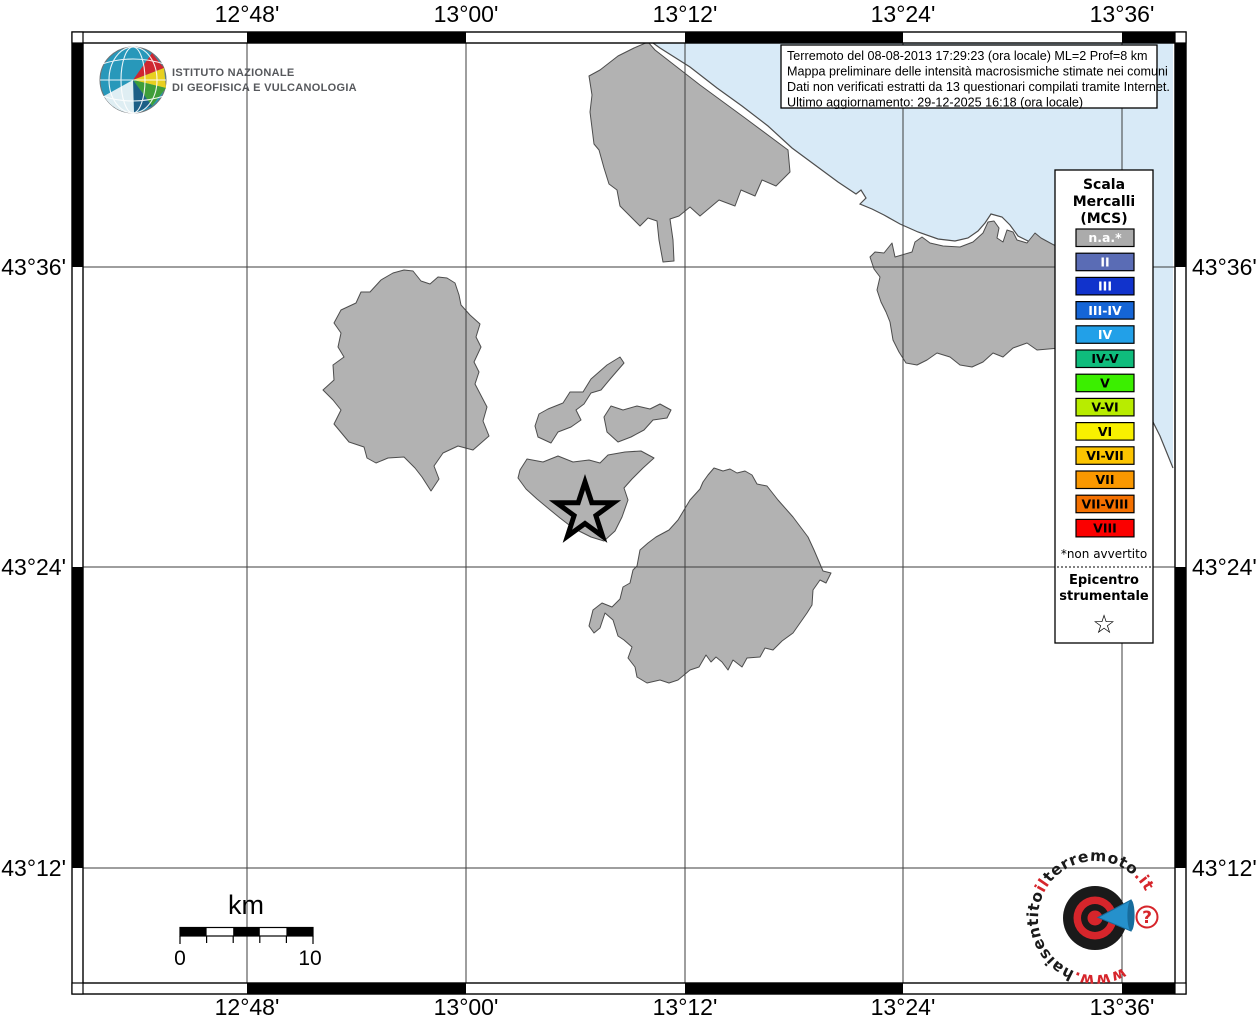  Describe the element at coordinates (1224, 267) in the screenshot. I see `axis-label-right: 43°36'` at that location.